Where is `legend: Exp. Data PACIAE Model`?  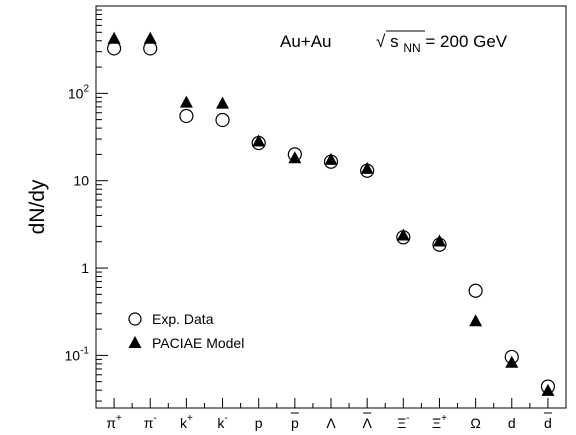 legend: Exp. Data PACIAE Model is located at coordinates (186, 331).